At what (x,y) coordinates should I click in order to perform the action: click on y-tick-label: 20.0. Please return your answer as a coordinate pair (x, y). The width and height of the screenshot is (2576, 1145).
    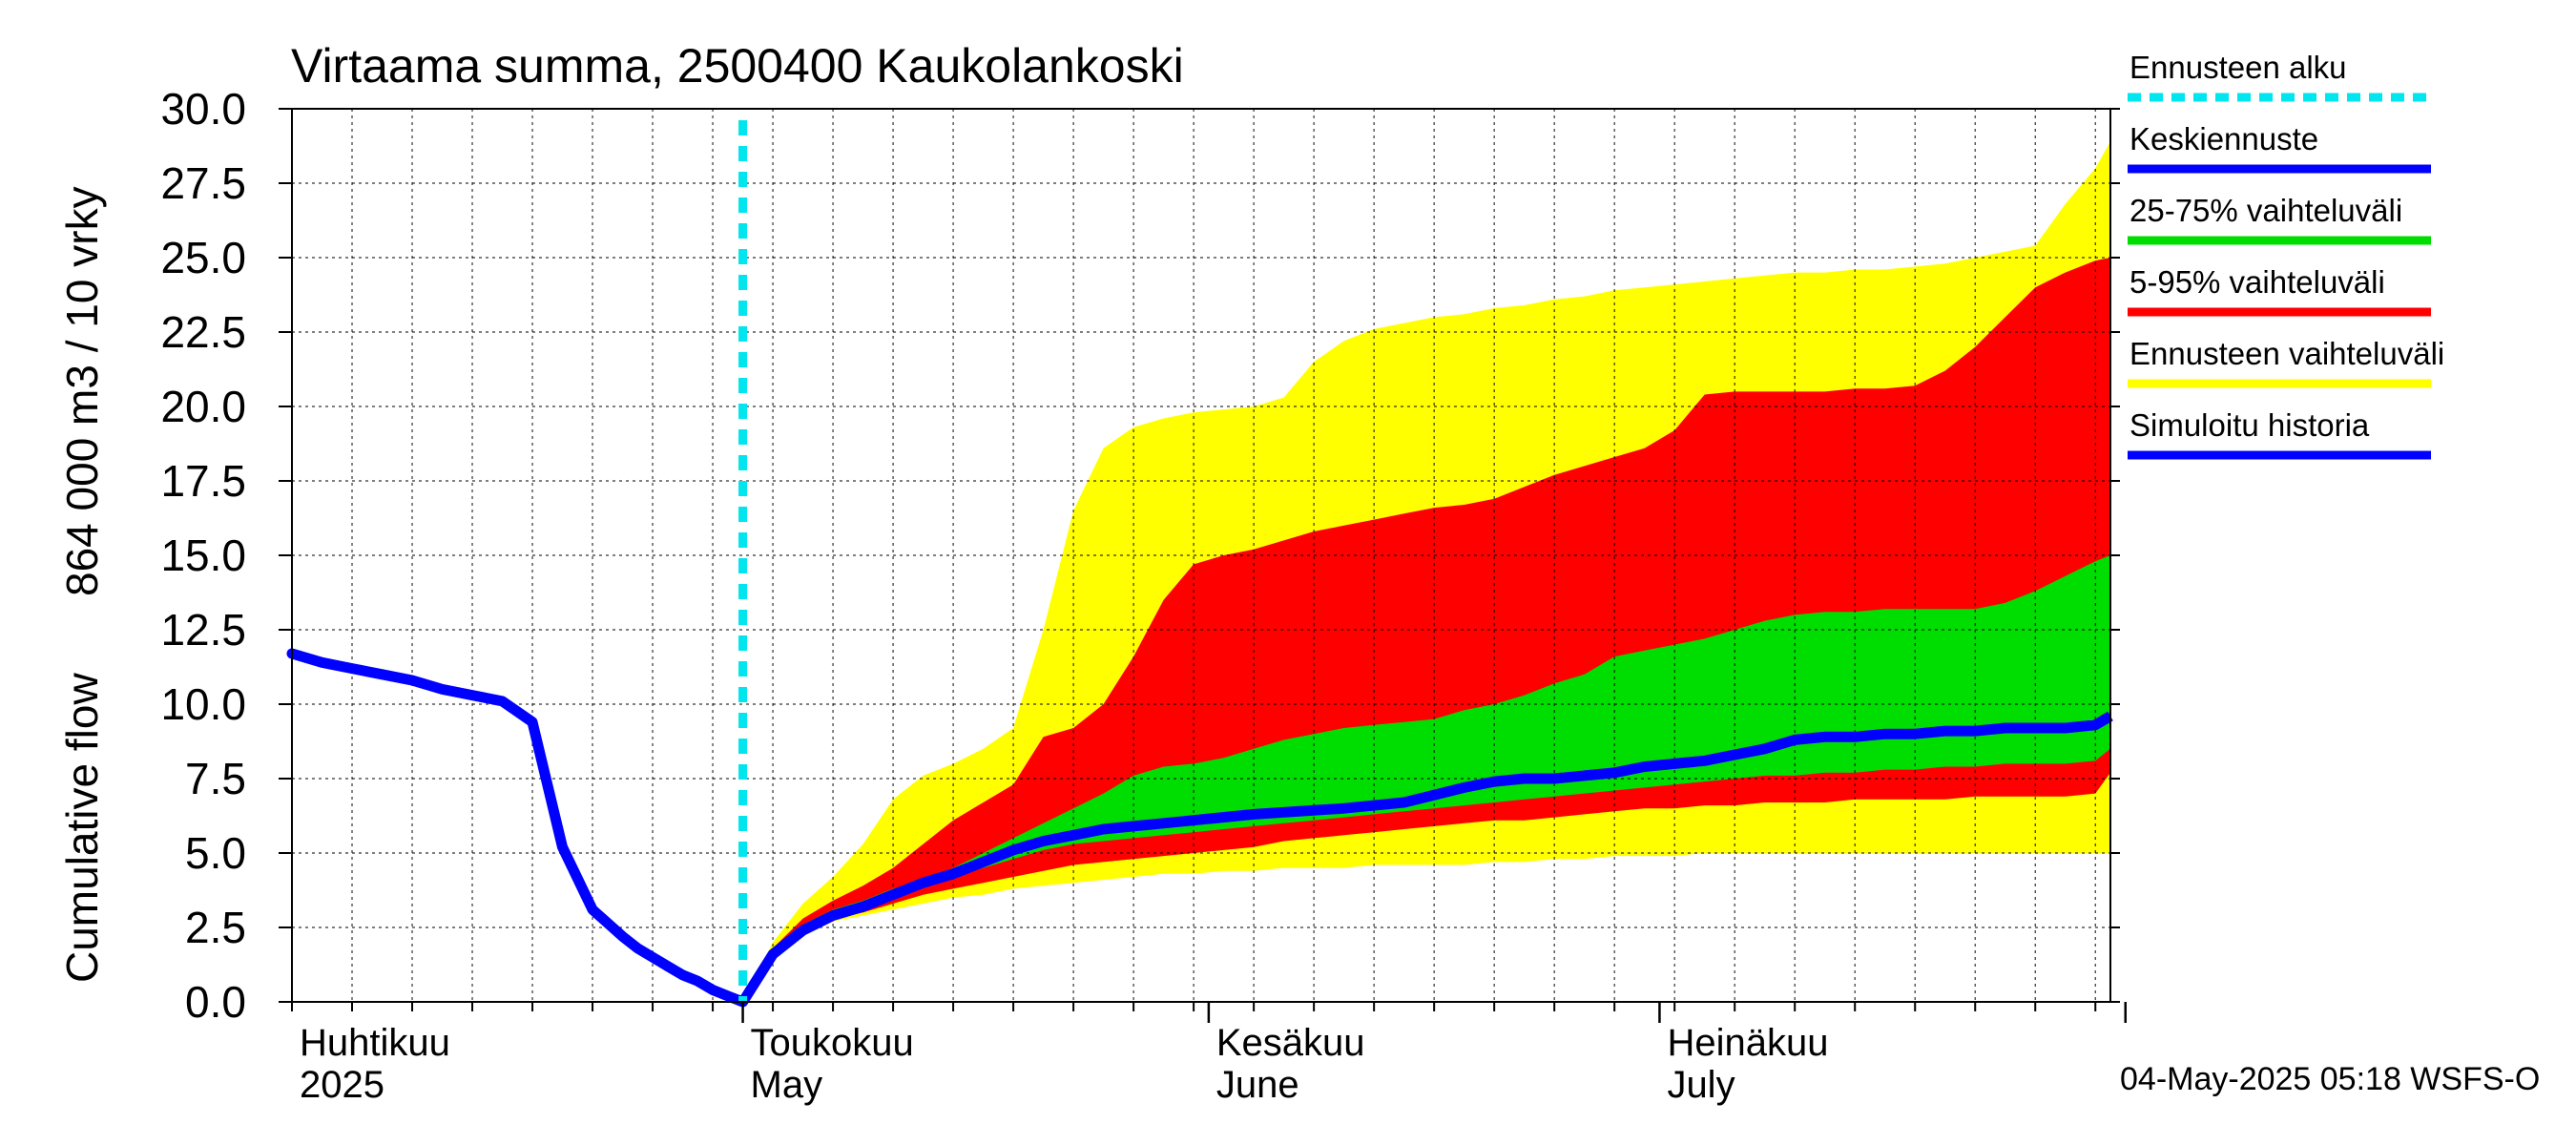
    Looking at the image, I should click on (203, 406).